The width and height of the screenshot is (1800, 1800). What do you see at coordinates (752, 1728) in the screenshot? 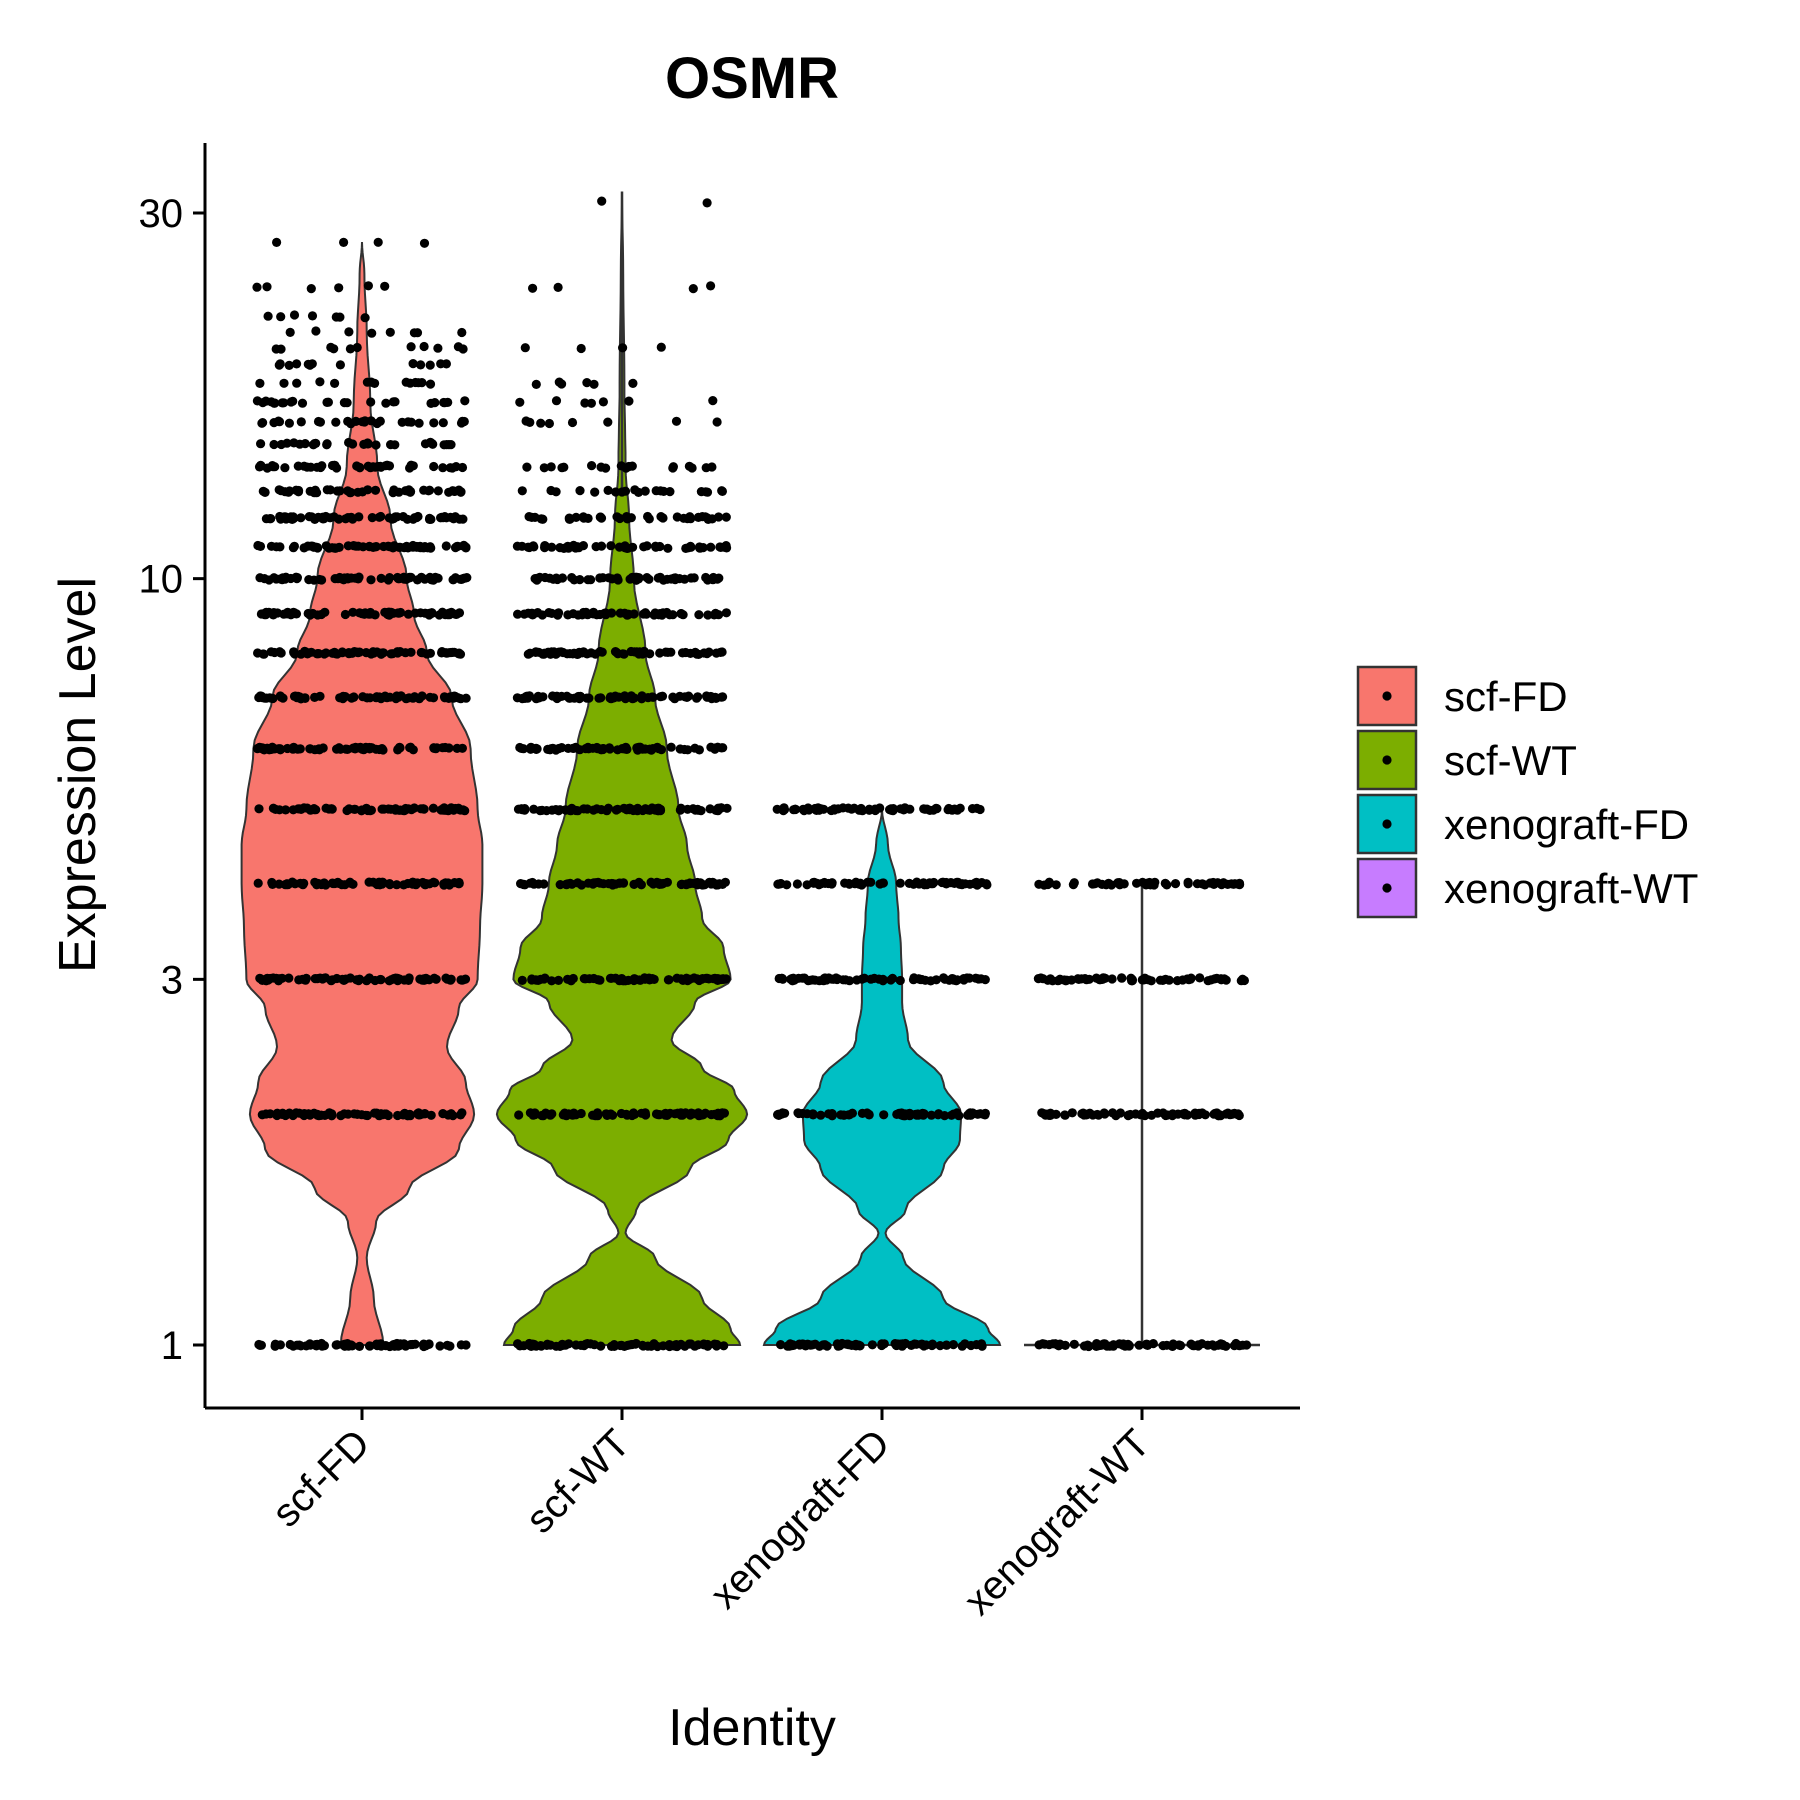
I see `x-axis-title: Identity` at bounding box center [752, 1728].